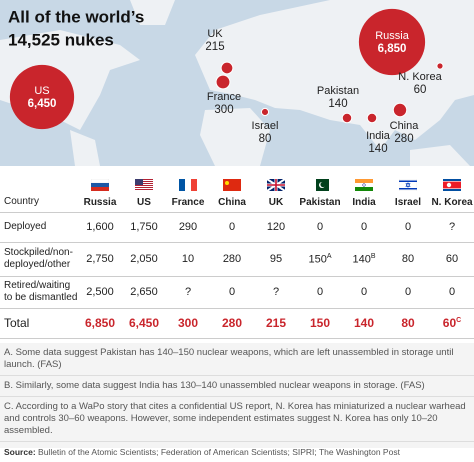  What do you see at coordinates (188, 323) in the screenshot?
I see `cell-value: 300` at bounding box center [188, 323].